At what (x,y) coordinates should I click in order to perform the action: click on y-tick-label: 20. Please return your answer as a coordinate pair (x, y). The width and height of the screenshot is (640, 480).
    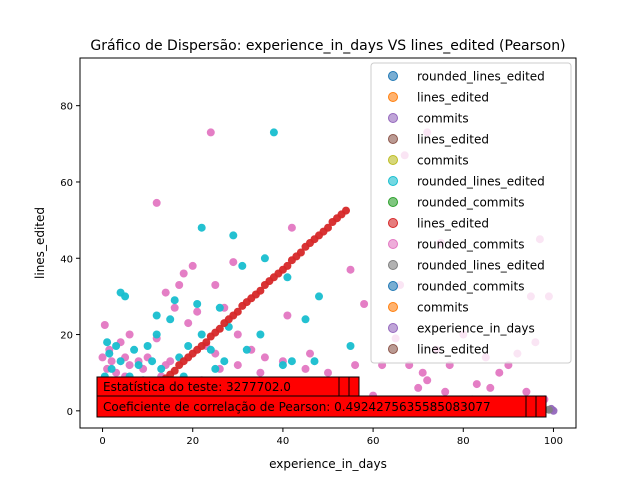
    Looking at the image, I should click on (66, 336).